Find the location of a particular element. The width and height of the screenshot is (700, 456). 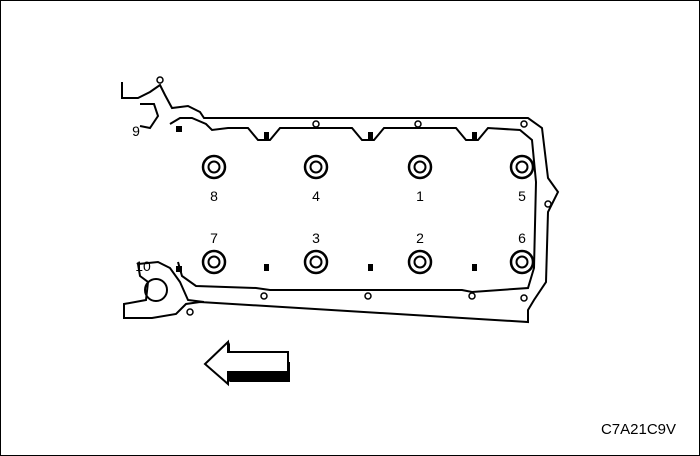

figure-code: C7A21C9V is located at coordinates (638, 429).